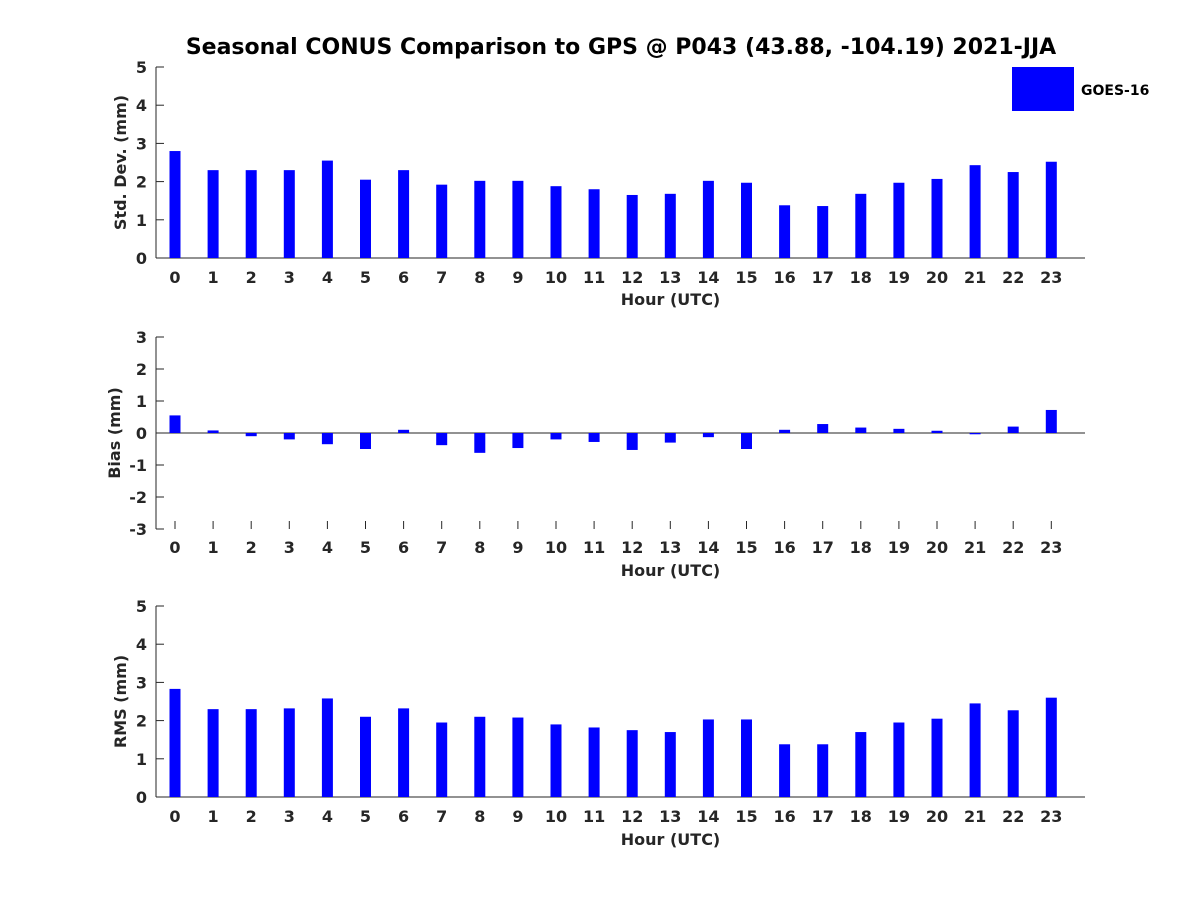  Describe the element at coordinates (441, 547) in the screenshot. I see `bias-x-tick-label: 7` at that location.